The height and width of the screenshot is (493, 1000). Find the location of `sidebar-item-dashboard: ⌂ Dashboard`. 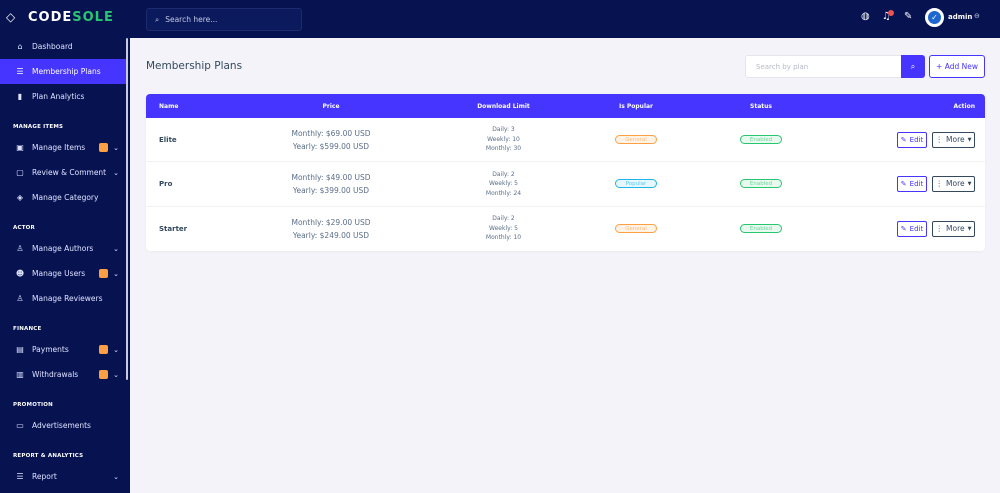

sidebar-item-dashboard: ⌂ Dashboard is located at coordinates (63, 46).